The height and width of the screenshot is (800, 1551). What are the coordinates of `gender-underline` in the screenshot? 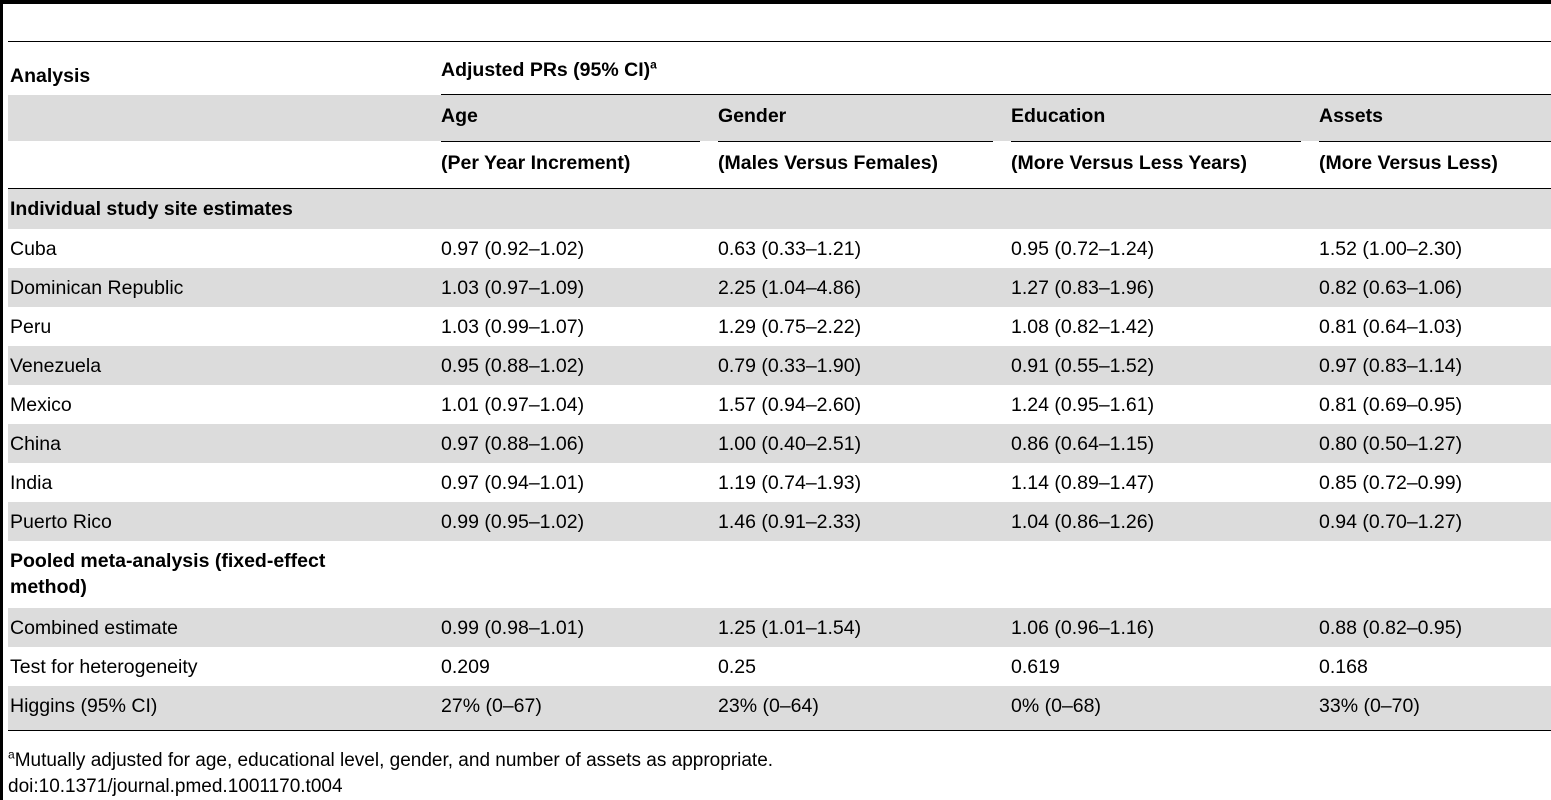 It's located at (855, 141).